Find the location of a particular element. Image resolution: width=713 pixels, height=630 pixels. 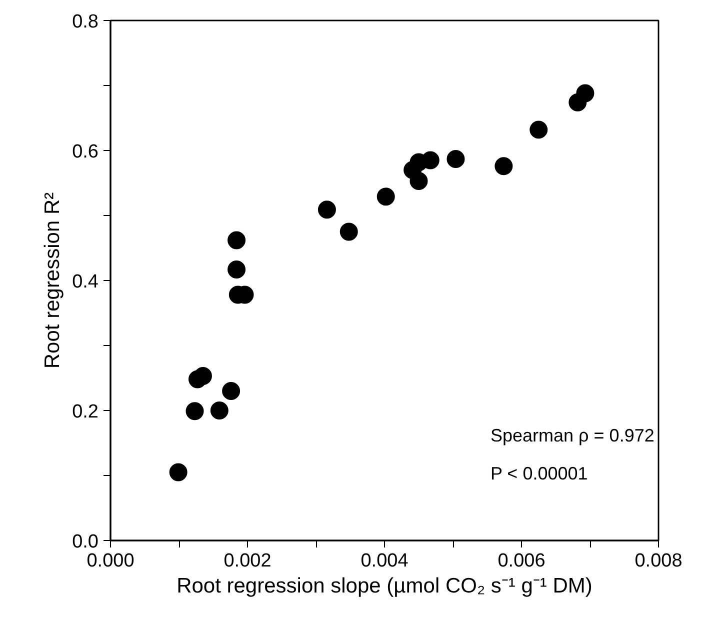

x-tick-label: 0.008 is located at coordinates (658, 561).